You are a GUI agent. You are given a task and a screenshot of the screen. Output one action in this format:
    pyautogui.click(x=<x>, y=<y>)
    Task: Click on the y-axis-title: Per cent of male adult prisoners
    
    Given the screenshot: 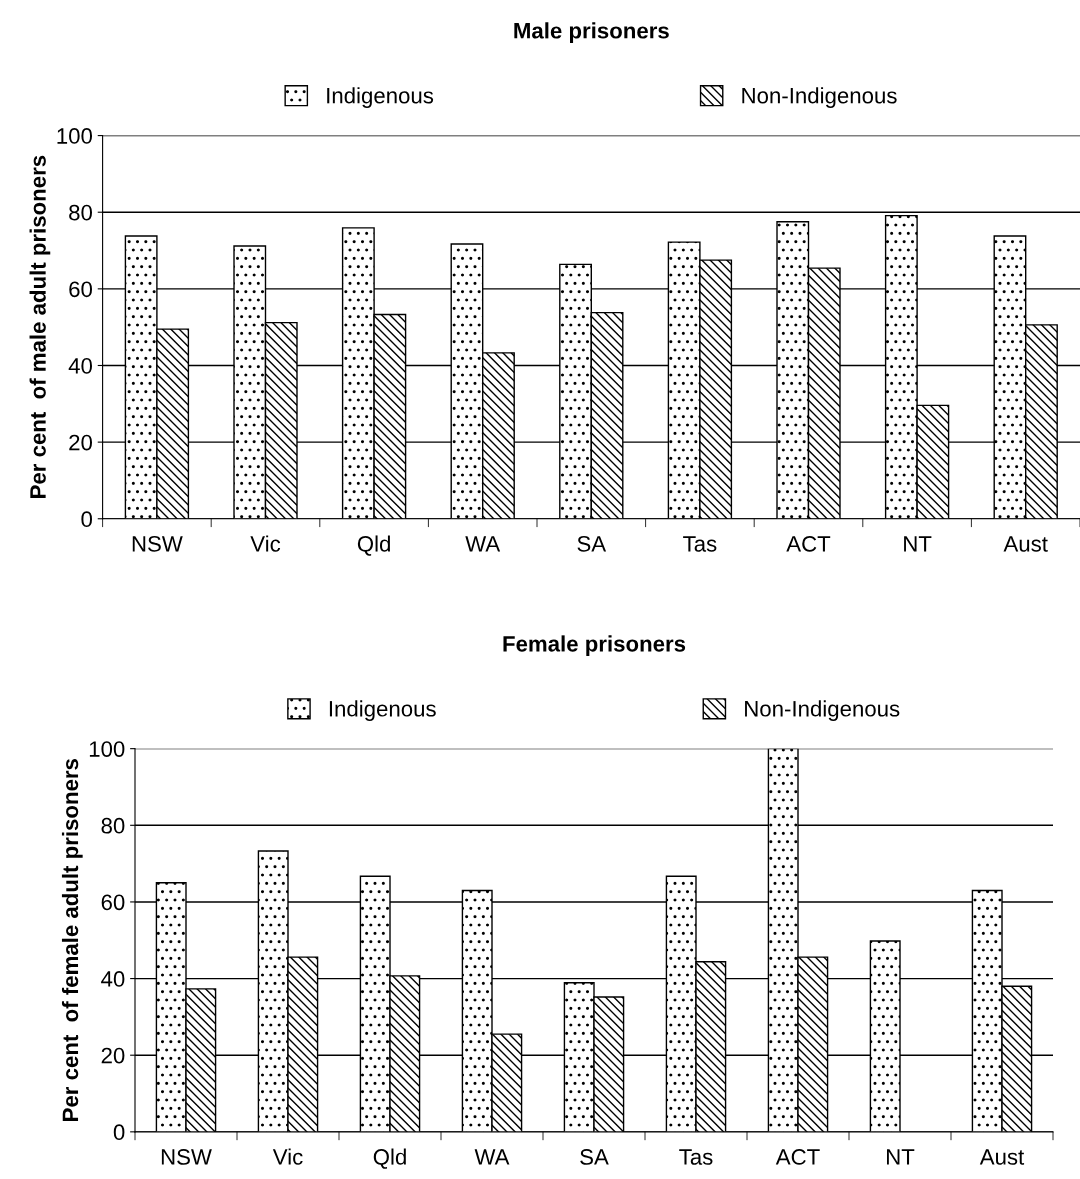 What is the action you would take?
    pyautogui.click(x=40, y=326)
    